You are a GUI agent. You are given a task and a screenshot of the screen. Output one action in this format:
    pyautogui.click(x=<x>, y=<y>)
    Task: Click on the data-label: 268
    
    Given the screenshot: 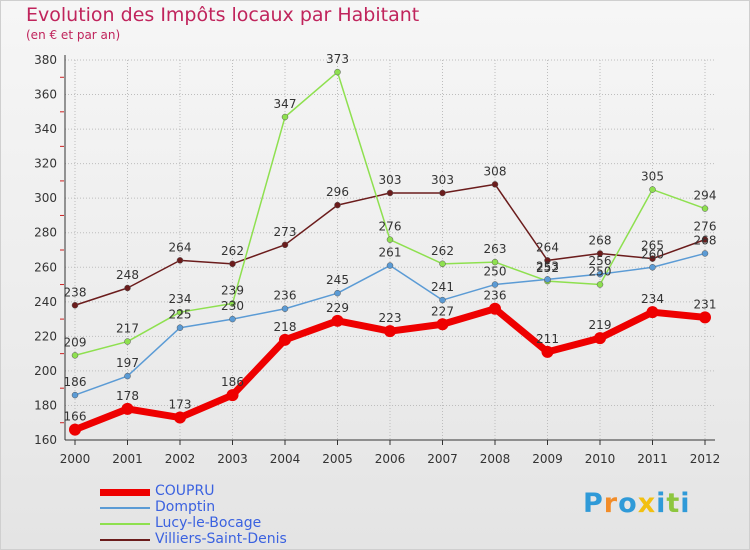 What is the action you would take?
    pyautogui.click(x=705, y=240)
    